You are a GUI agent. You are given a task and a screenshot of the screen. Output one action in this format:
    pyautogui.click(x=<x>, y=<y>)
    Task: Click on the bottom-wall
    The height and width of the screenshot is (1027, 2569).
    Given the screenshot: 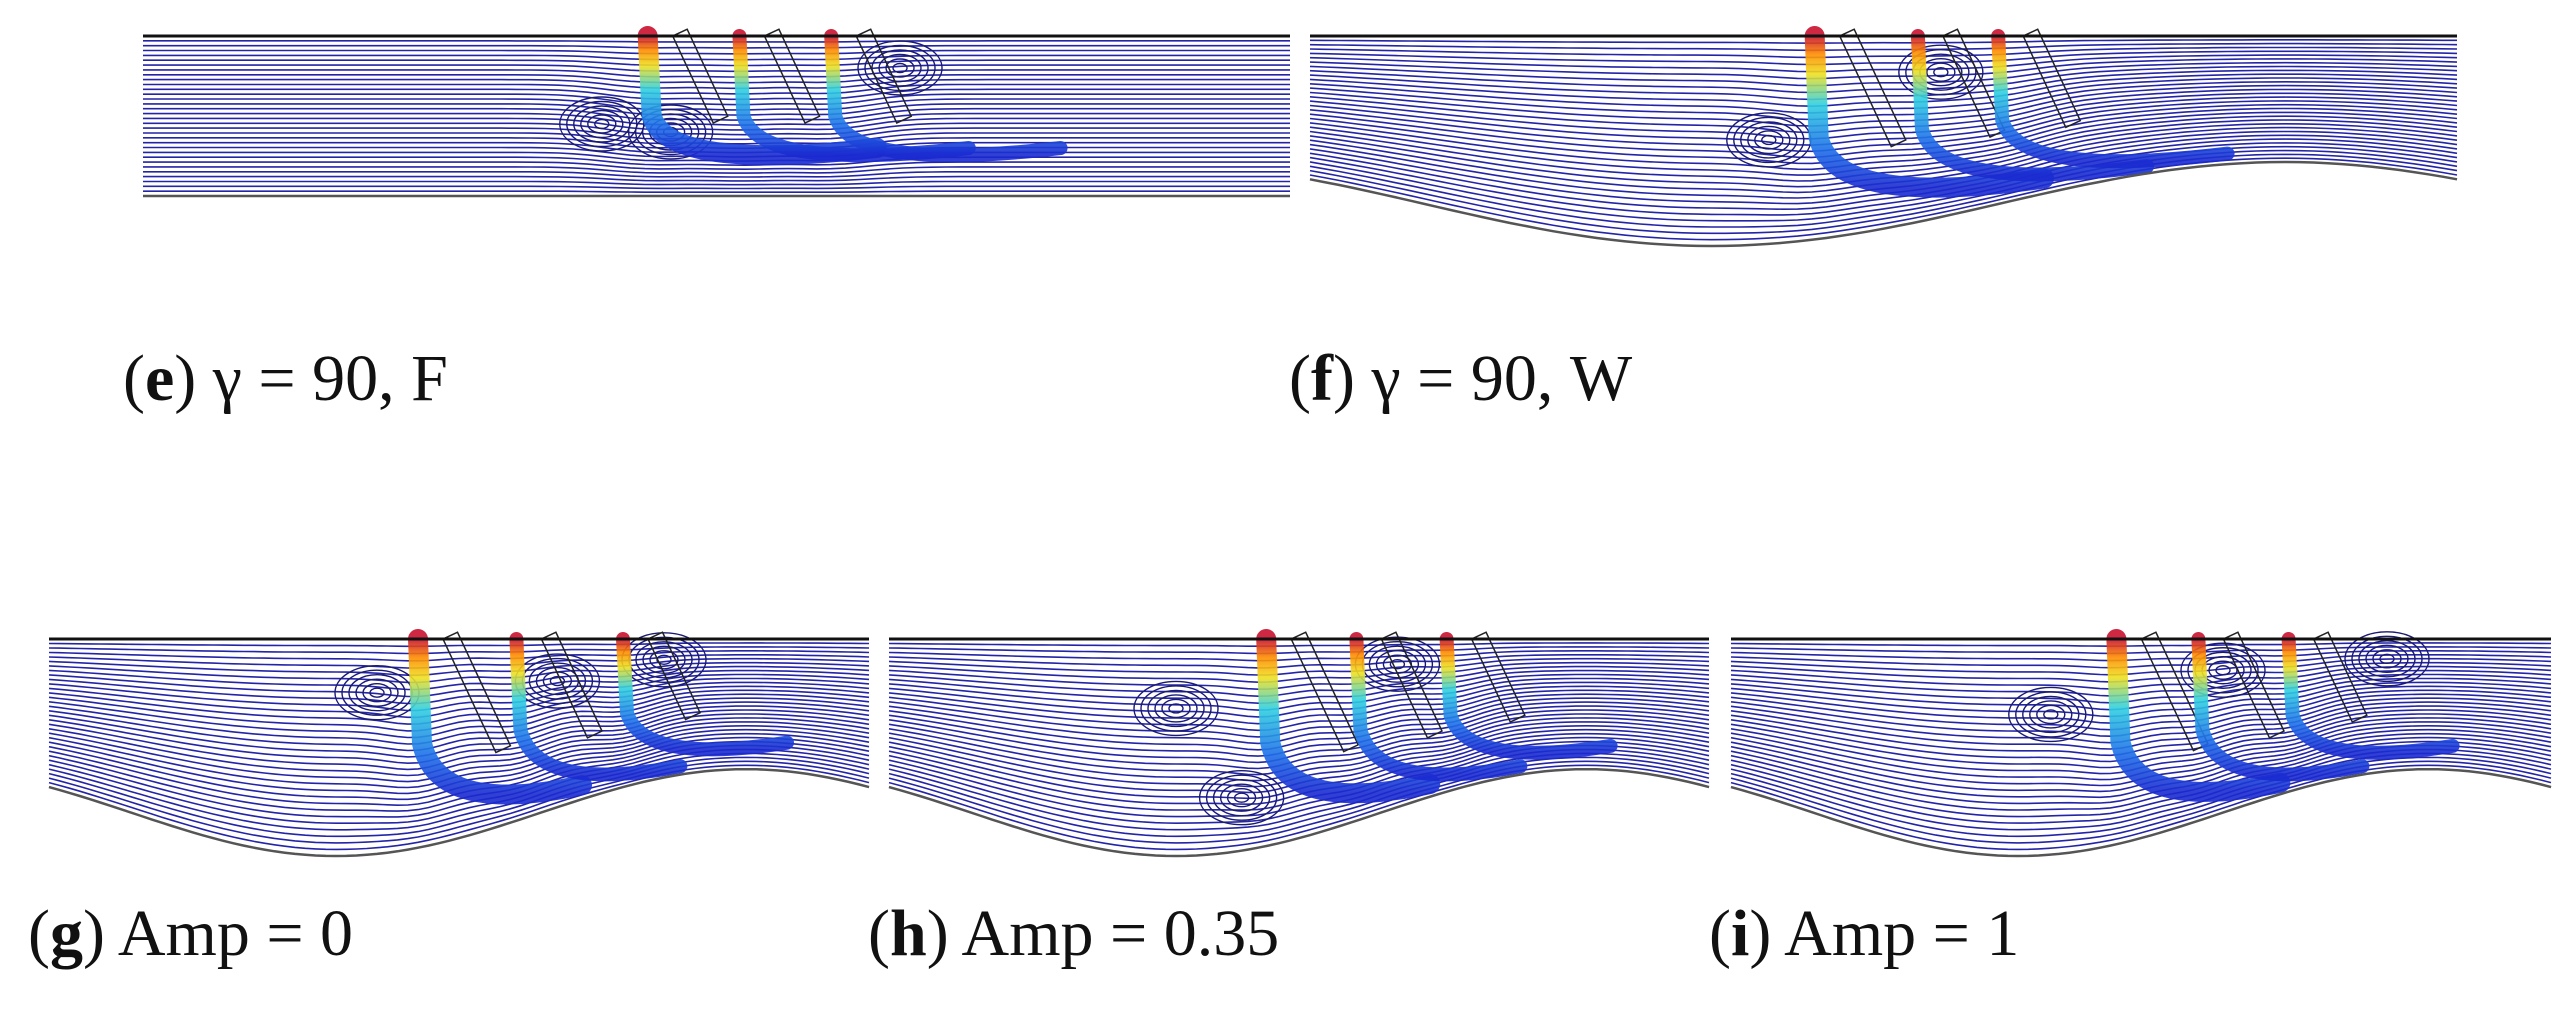 What is the action you would take?
    pyautogui.click(x=2141, y=812)
    